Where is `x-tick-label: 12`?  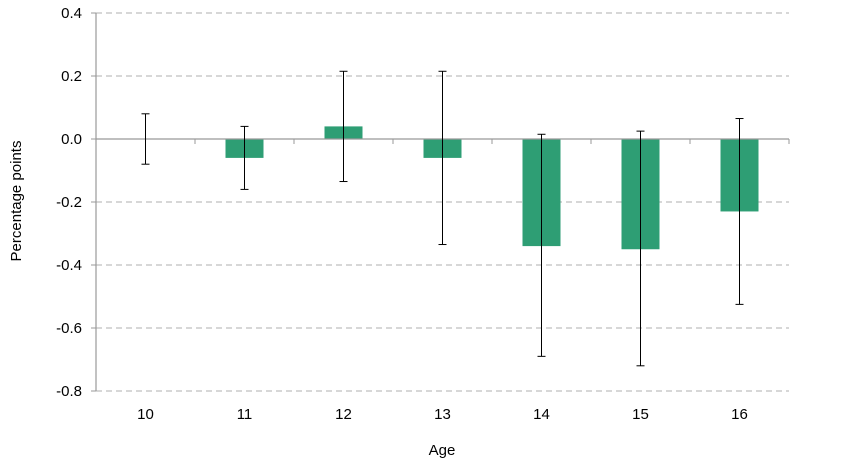
x-tick-label: 12 is located at coordinates (343, 414).